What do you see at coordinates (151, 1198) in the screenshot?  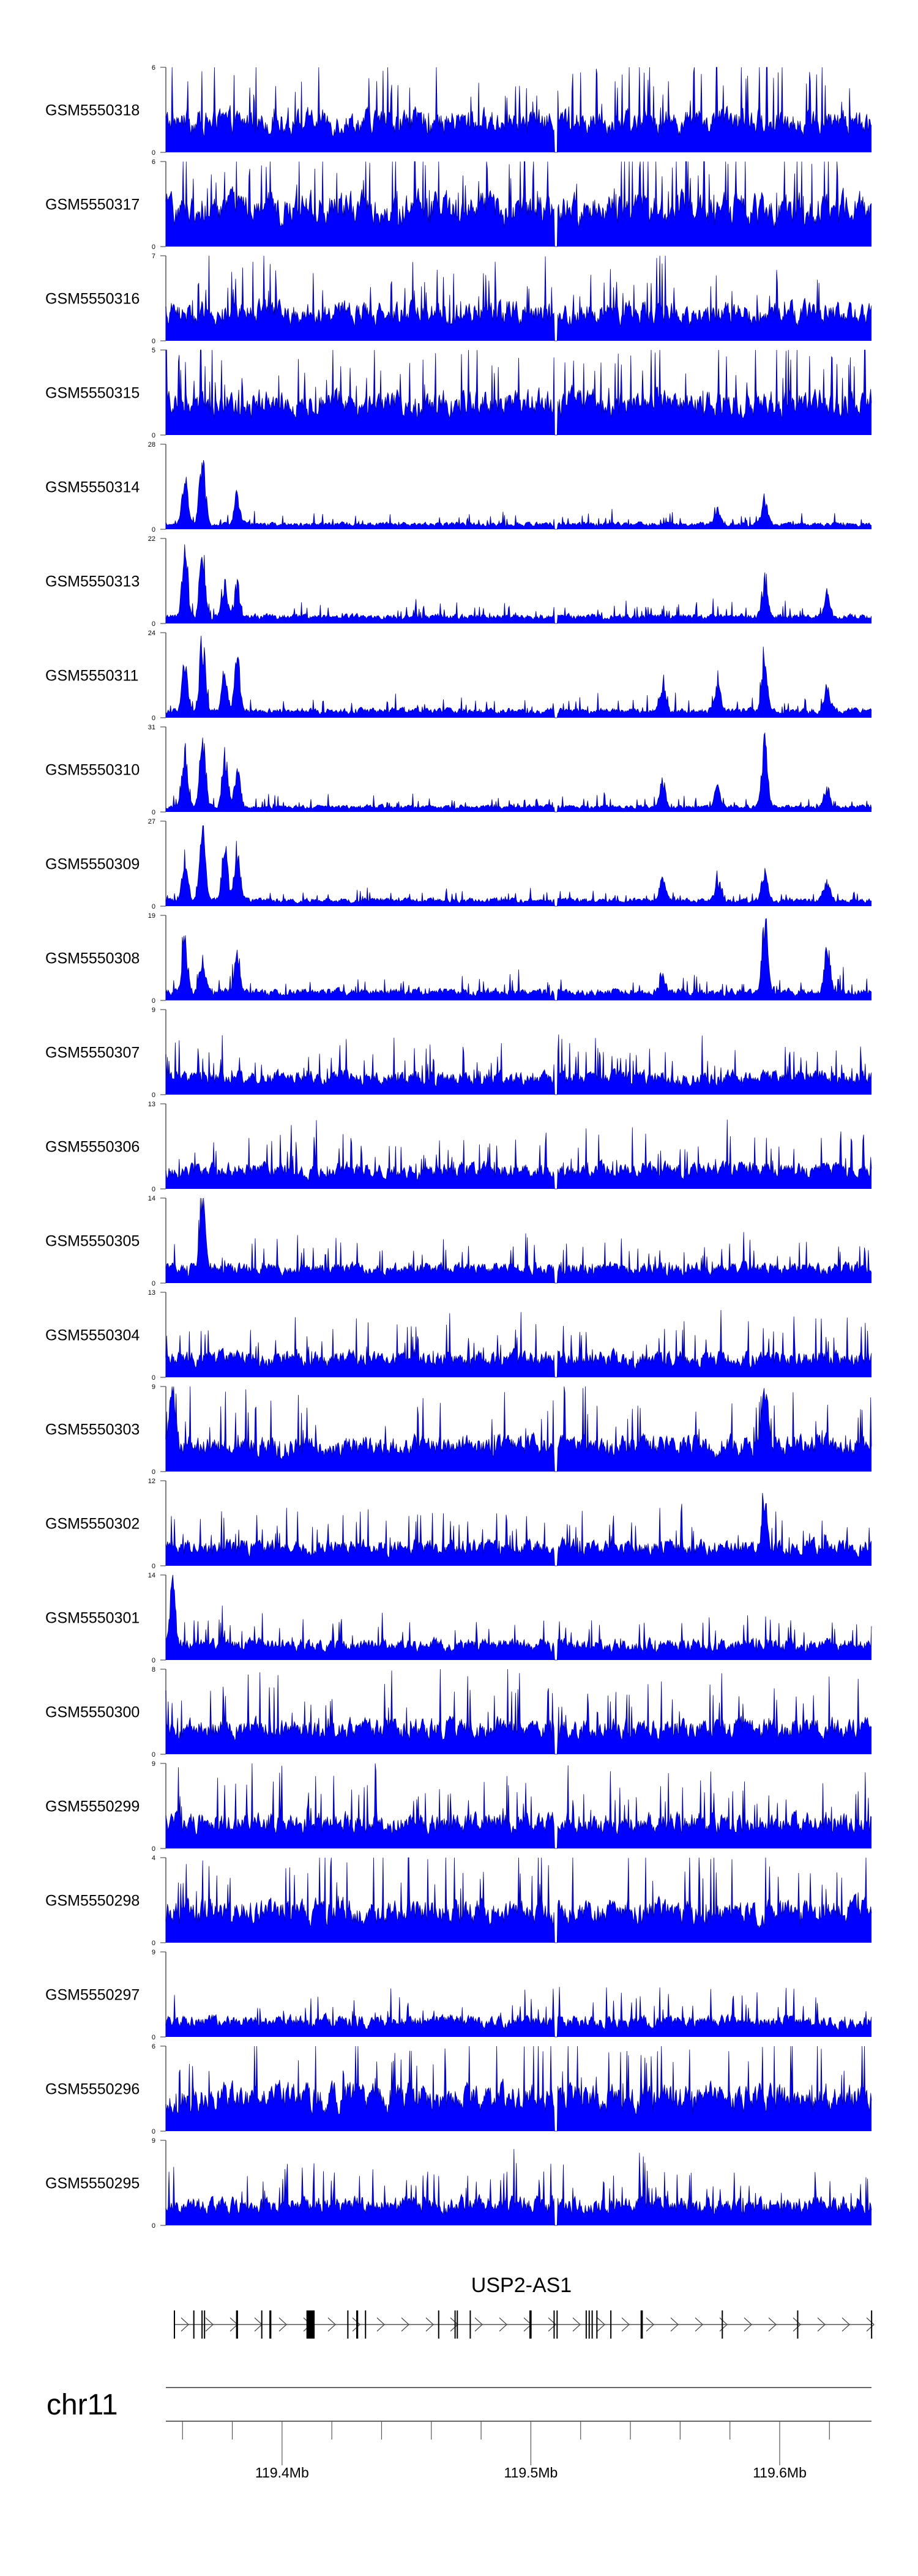 I see `y-tick-label-max: 14` at bounding box center [151, 1198].